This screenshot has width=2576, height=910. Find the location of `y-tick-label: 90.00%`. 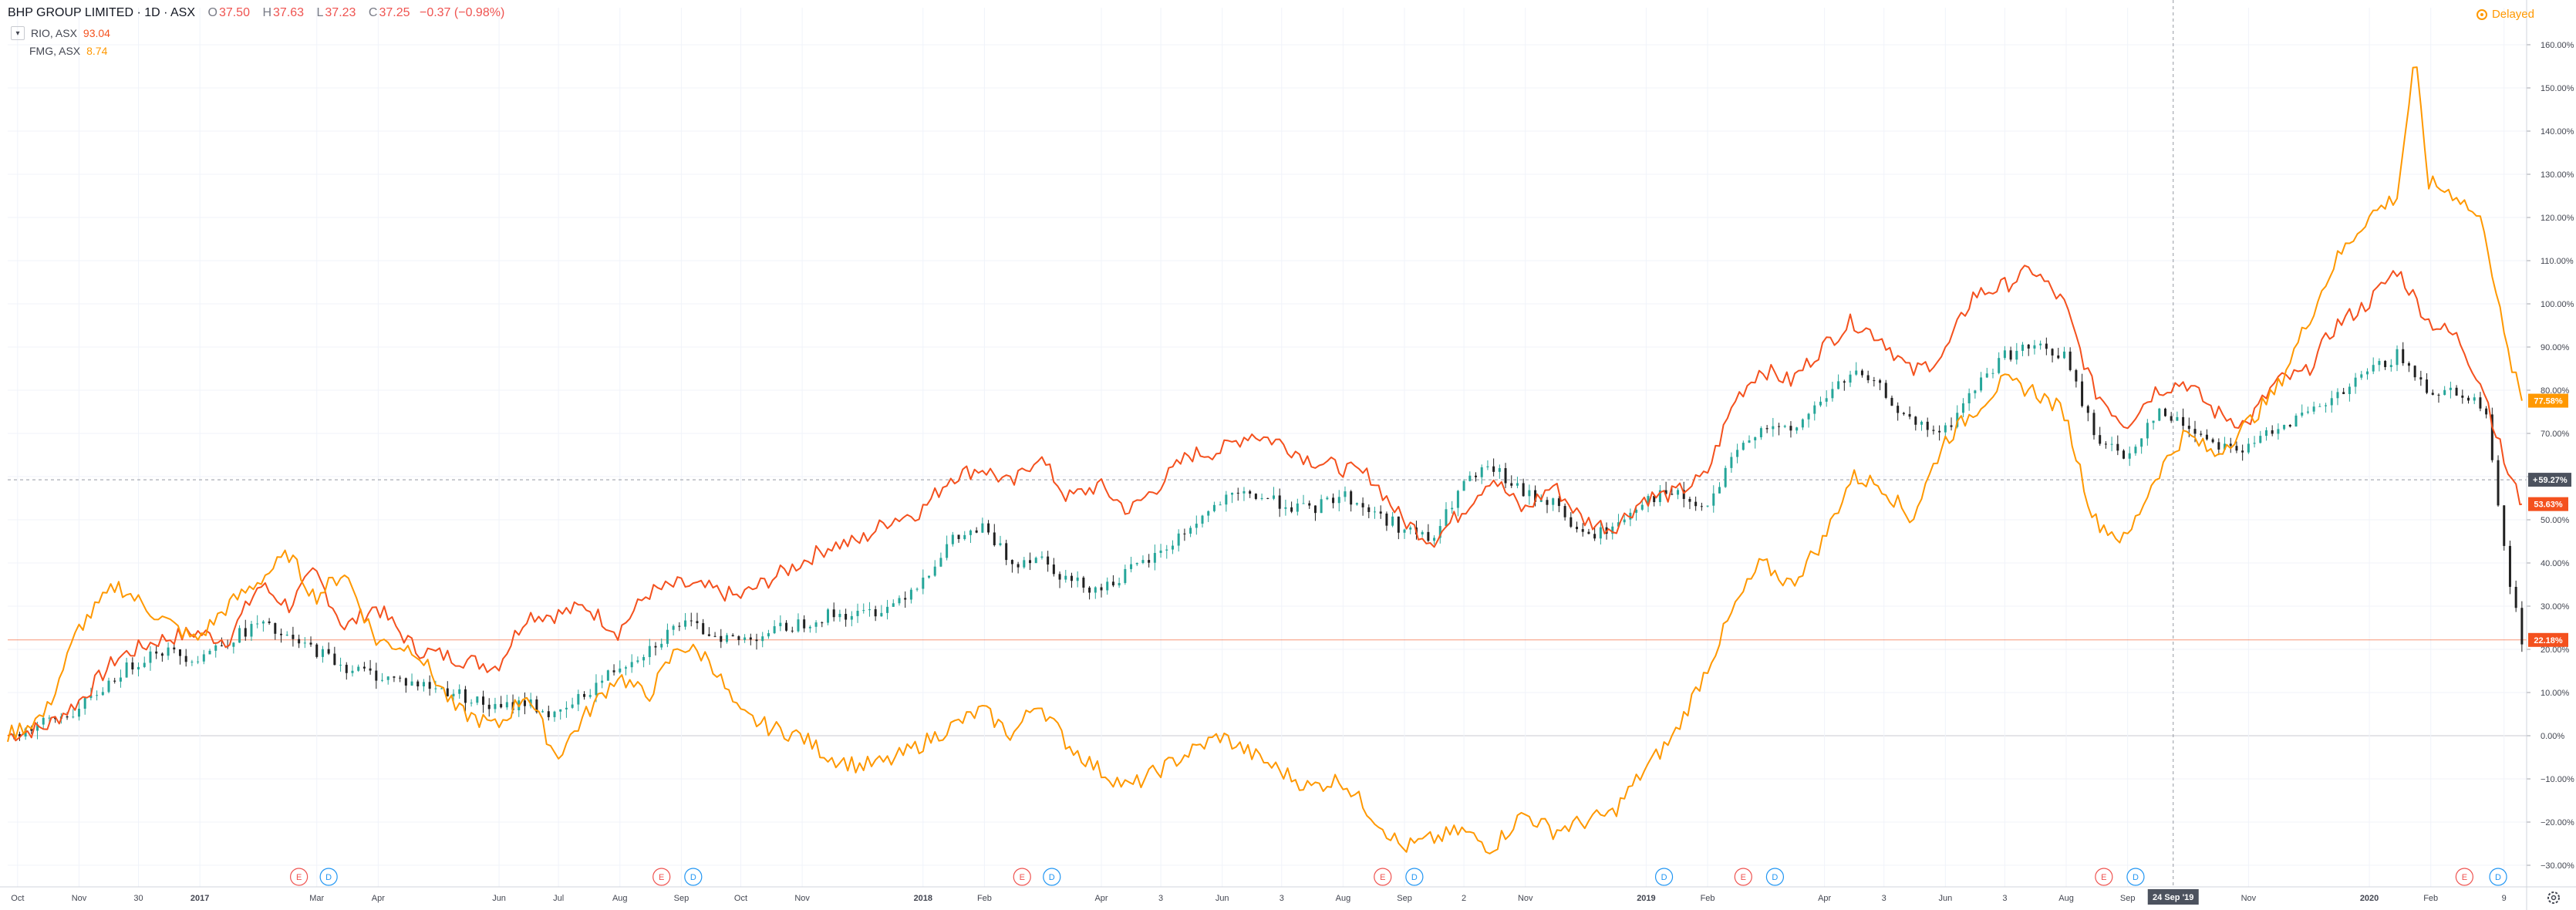

y-tick-label: 90.00% is located at coordinates (2555, 348).